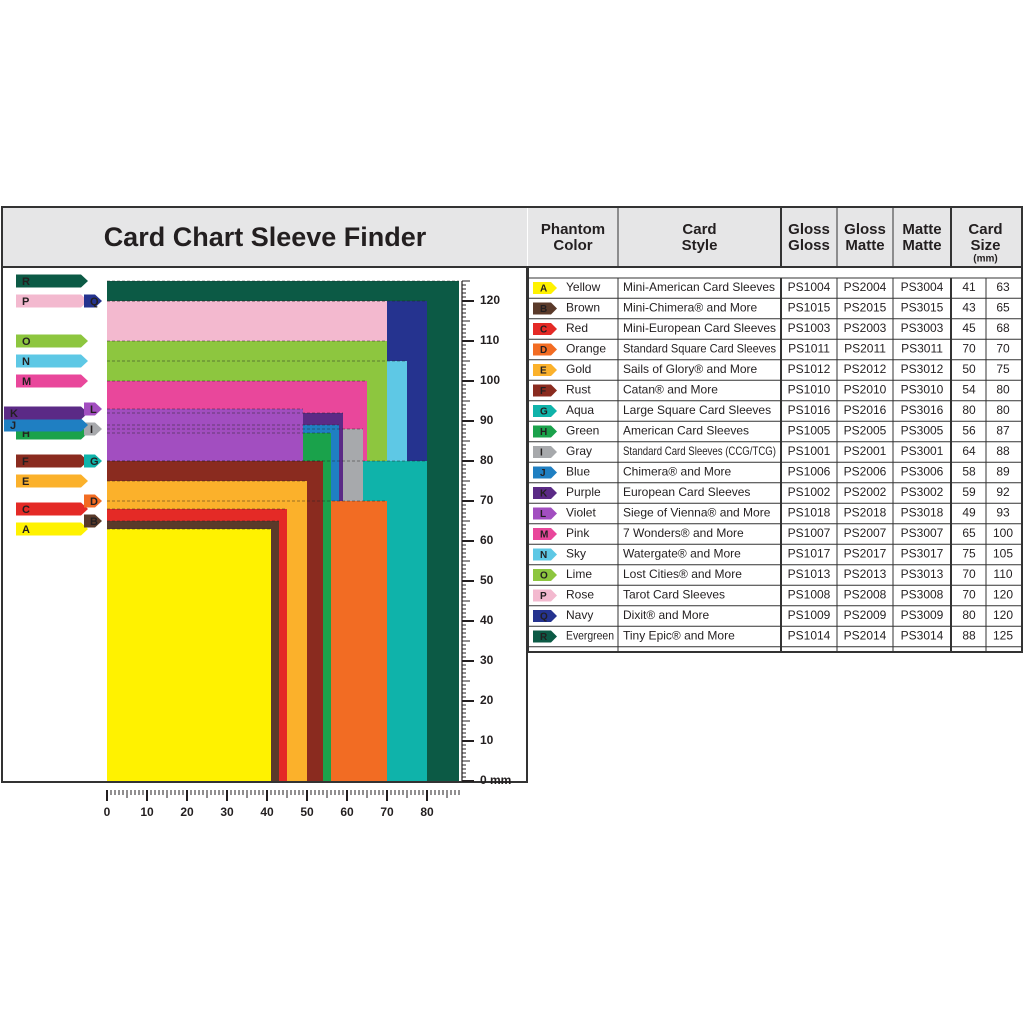  What do you see at coordinates (1003, 513) in the screenshot?
I see `card-height: 93` at bounding box center [1003, 513].